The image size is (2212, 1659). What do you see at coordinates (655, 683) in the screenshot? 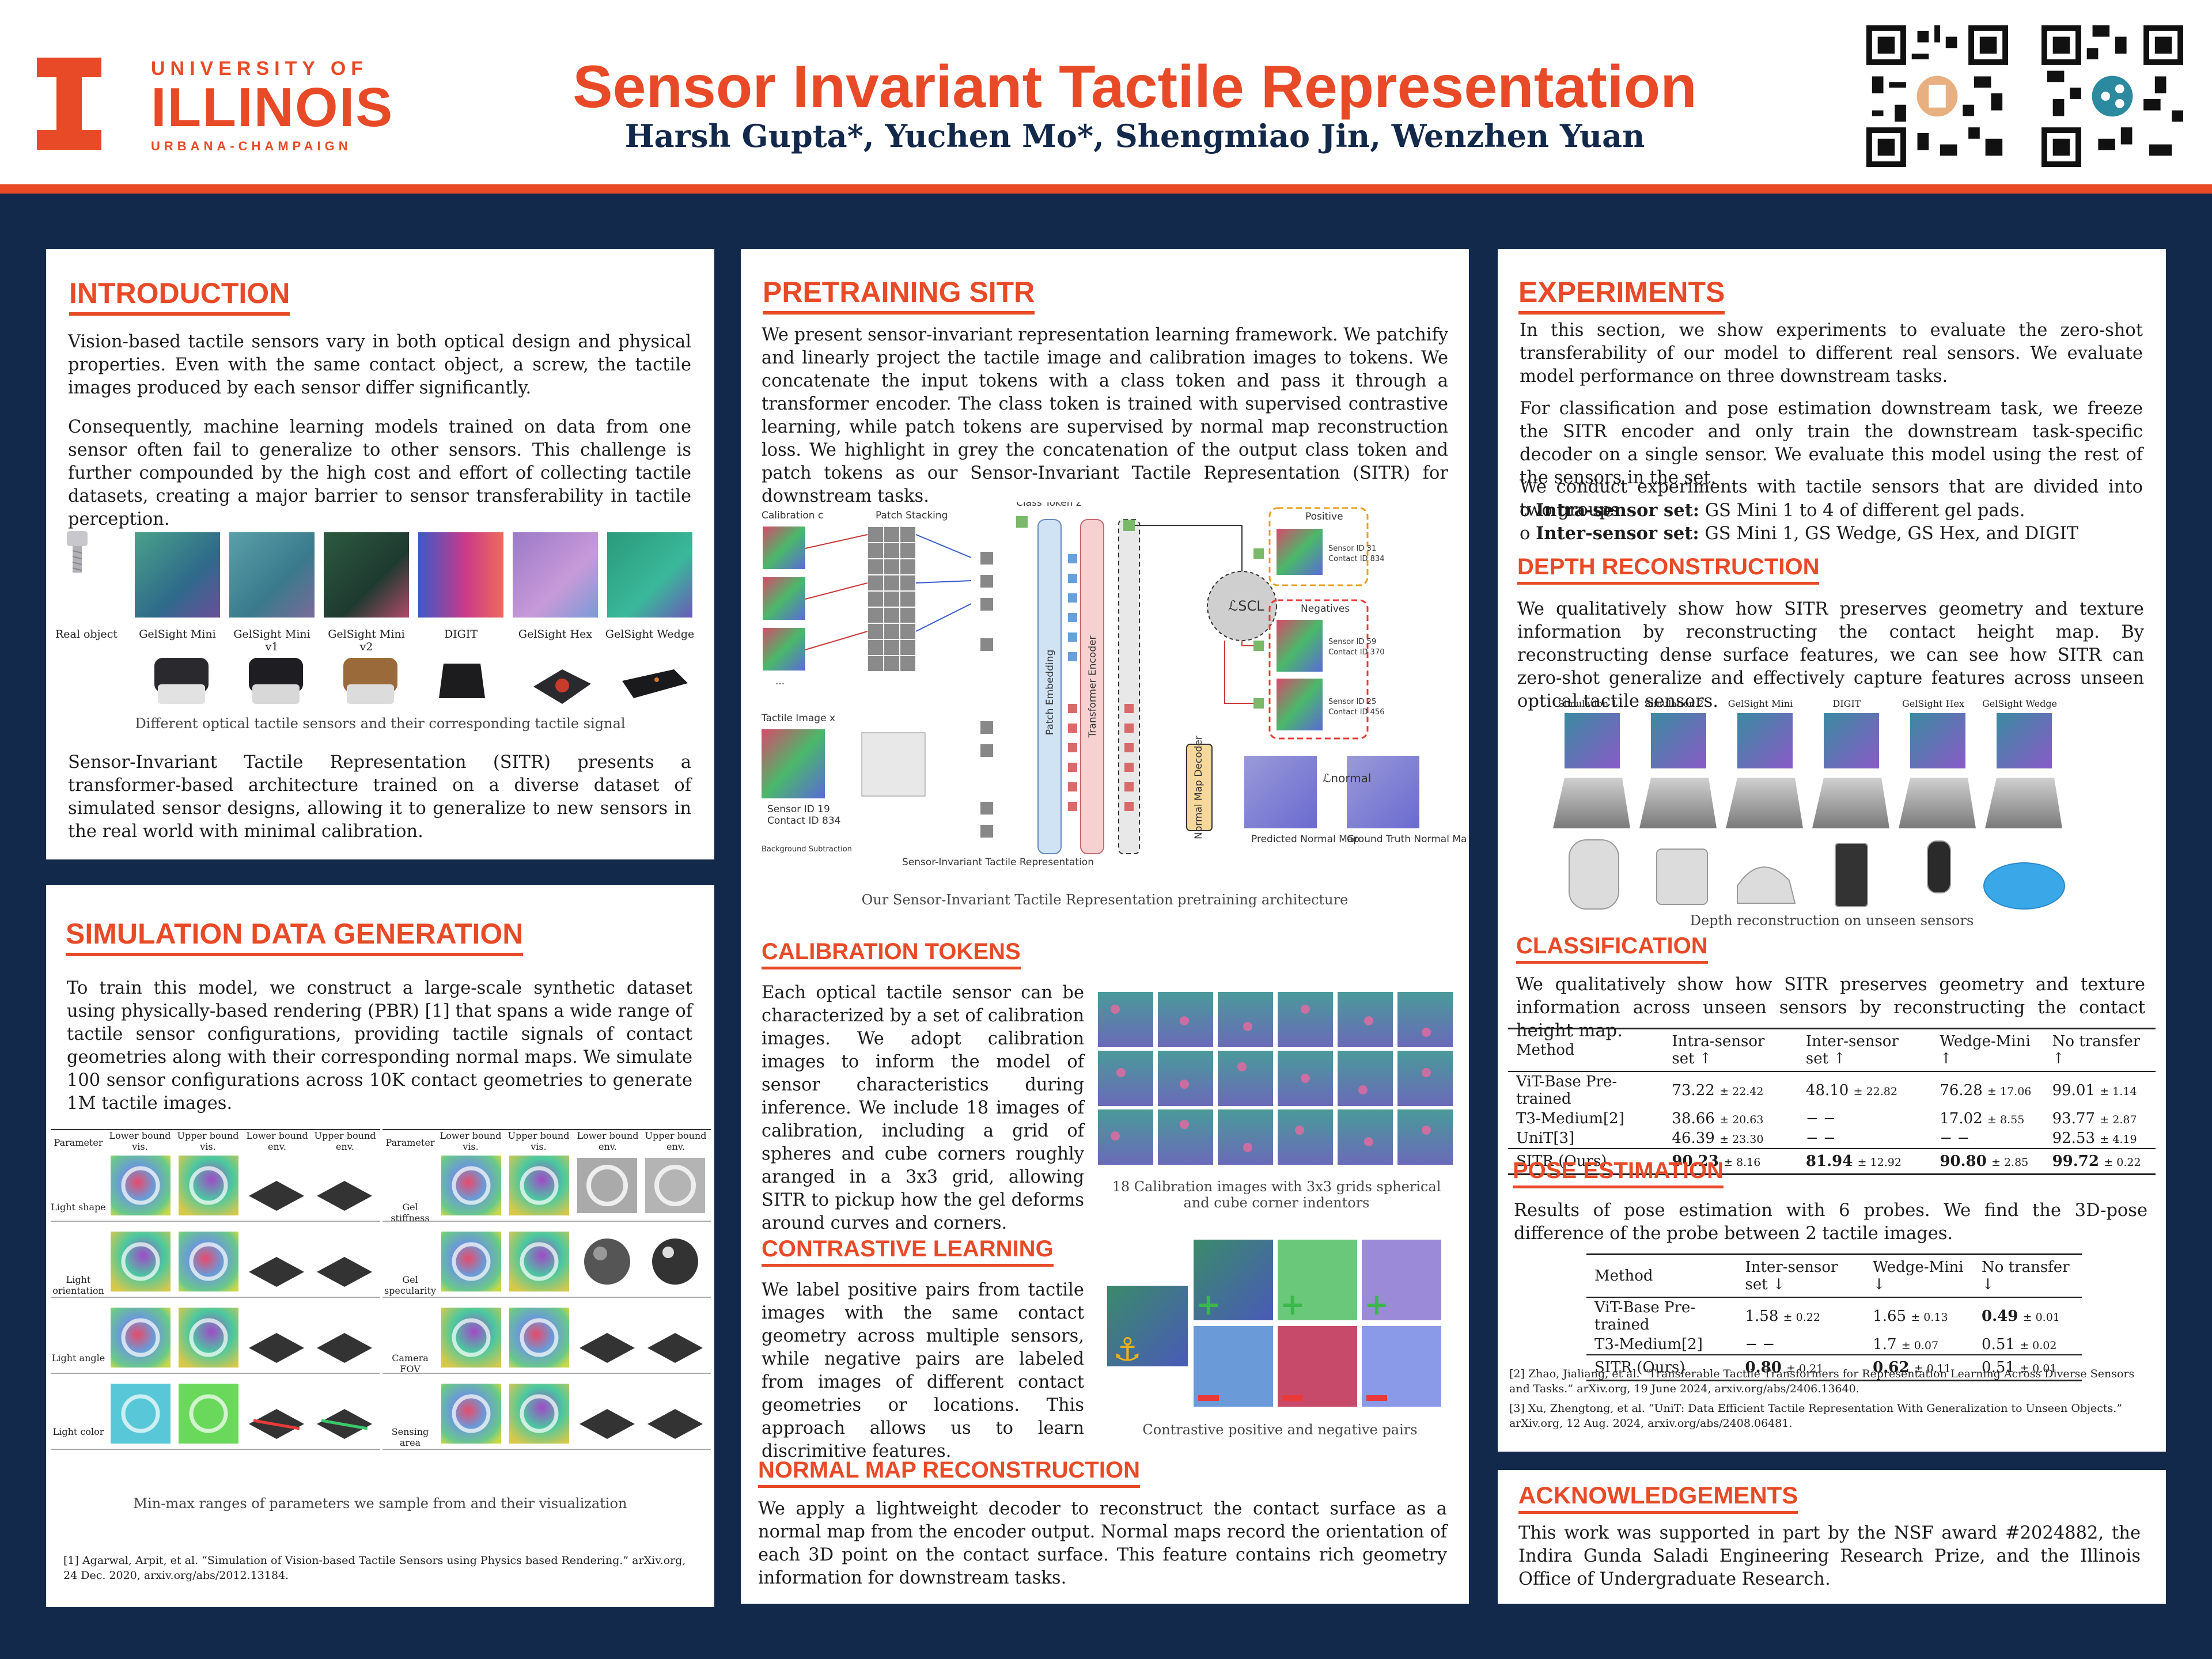
I see `gelsight-wedge-sensor-photo` at bounding box center [655, 683].